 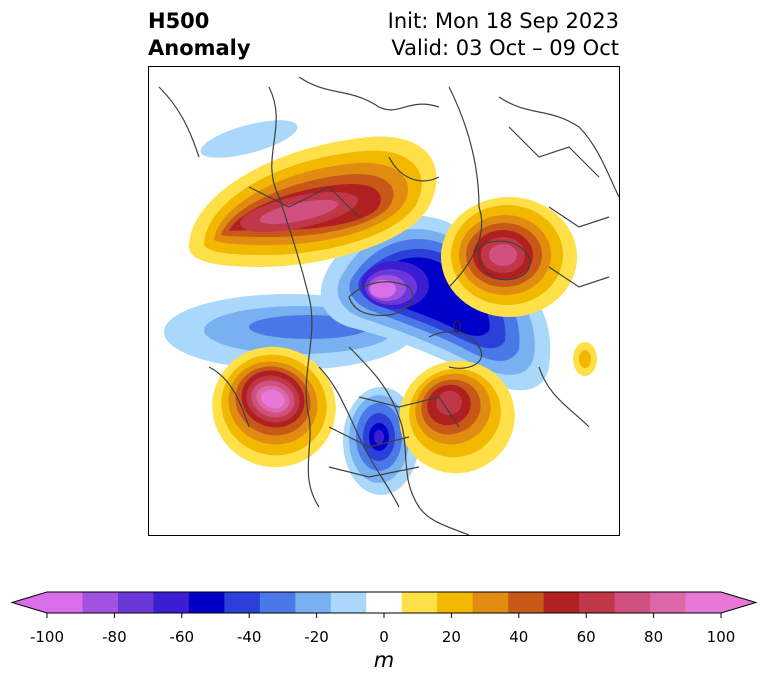 I want to click on colorbar-tick-label: -80, so click(x=114, y=637).